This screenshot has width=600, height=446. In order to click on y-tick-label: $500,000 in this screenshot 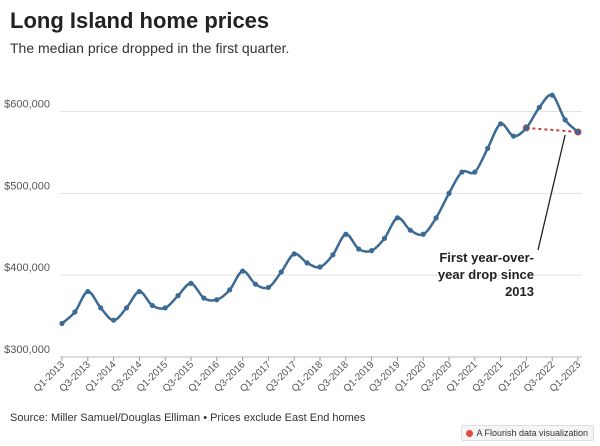, I will do `click(27, 186)`.